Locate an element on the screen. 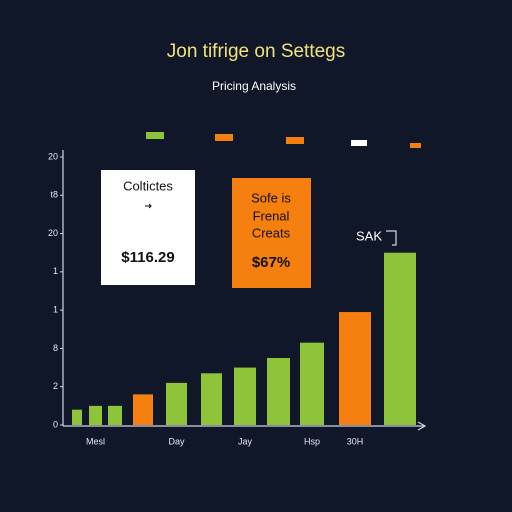 The height and width of the screenshot is (512, 512). y-tick-label: 8 is located at coordinates (55, 348).